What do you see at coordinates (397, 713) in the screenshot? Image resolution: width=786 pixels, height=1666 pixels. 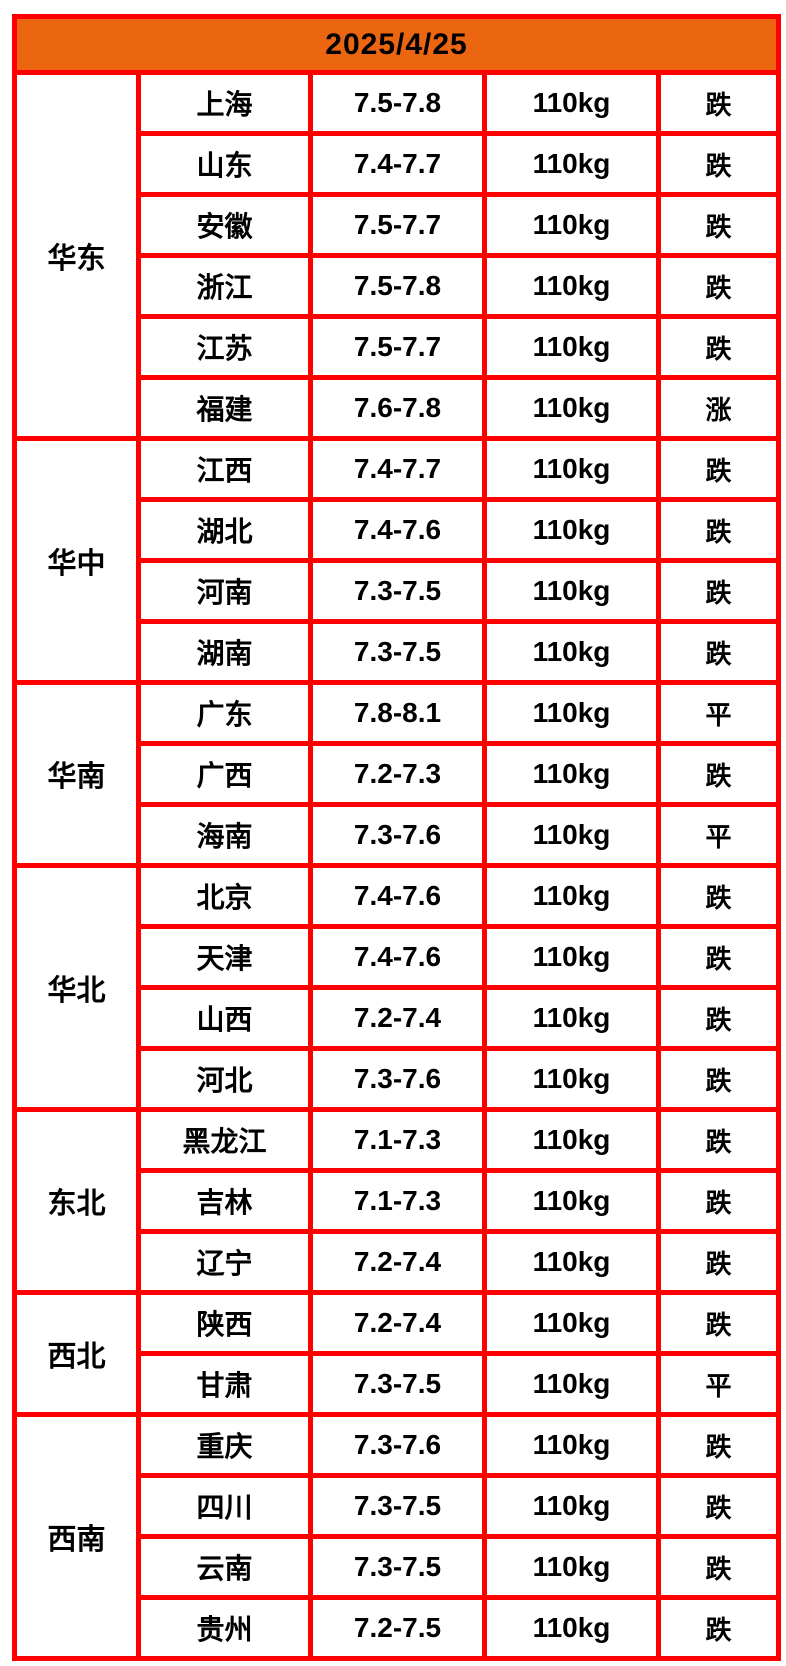 I see `price-cell: 7.8-8.1` at bounding box center [397, 713].